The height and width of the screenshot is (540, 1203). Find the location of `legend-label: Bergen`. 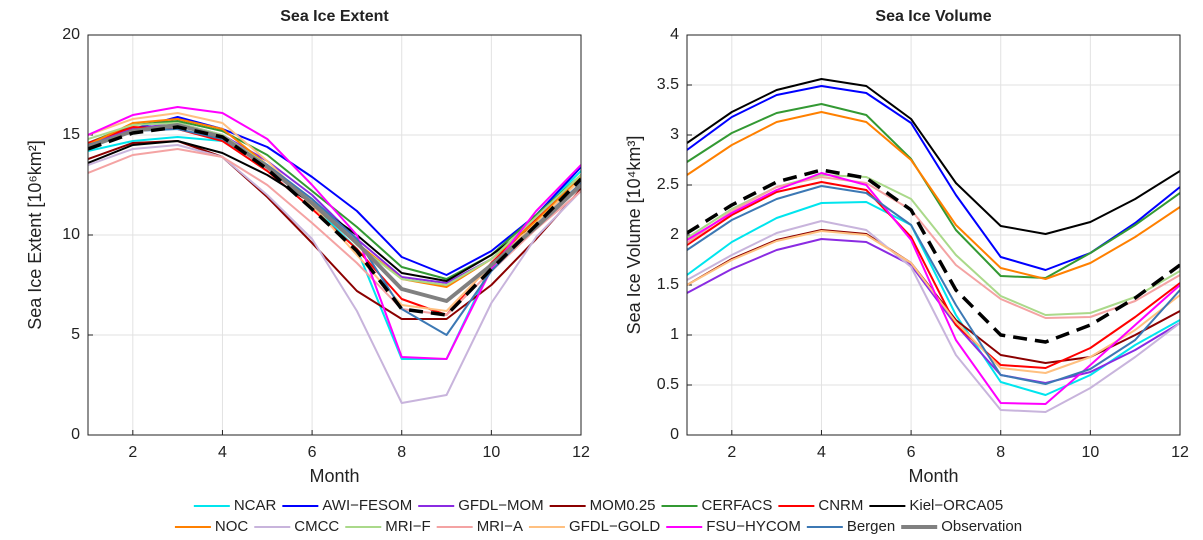

legend-label: Bergen is located at coordinates (871, 526).